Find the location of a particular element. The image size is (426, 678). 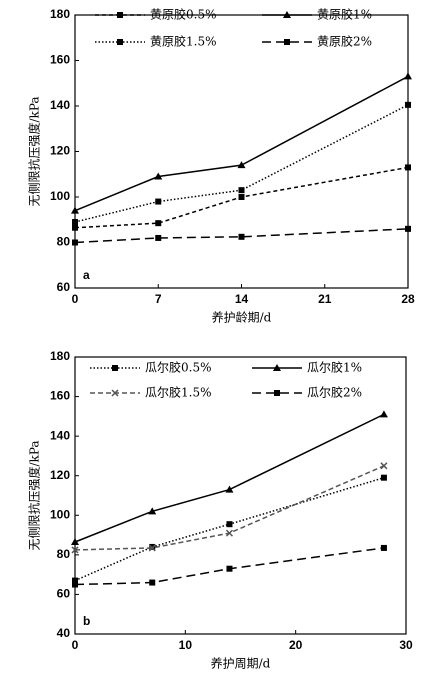

x-tick-label: 30 is located at coordinates (406, 645).